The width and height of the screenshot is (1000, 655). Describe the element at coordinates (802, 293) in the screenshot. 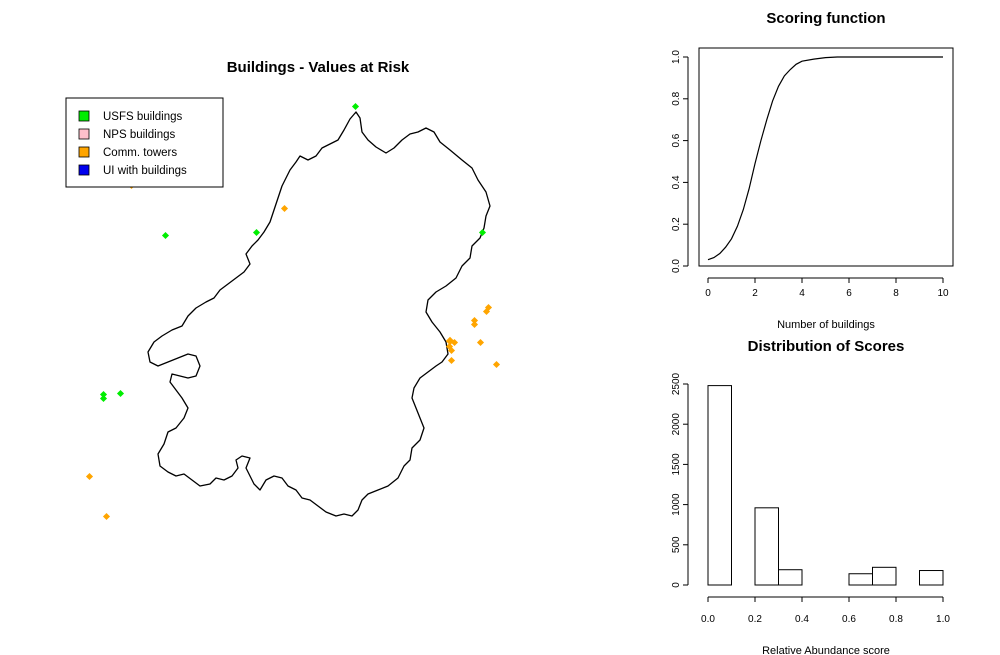

I see `scoring-x-tick-label: 4` at that location.